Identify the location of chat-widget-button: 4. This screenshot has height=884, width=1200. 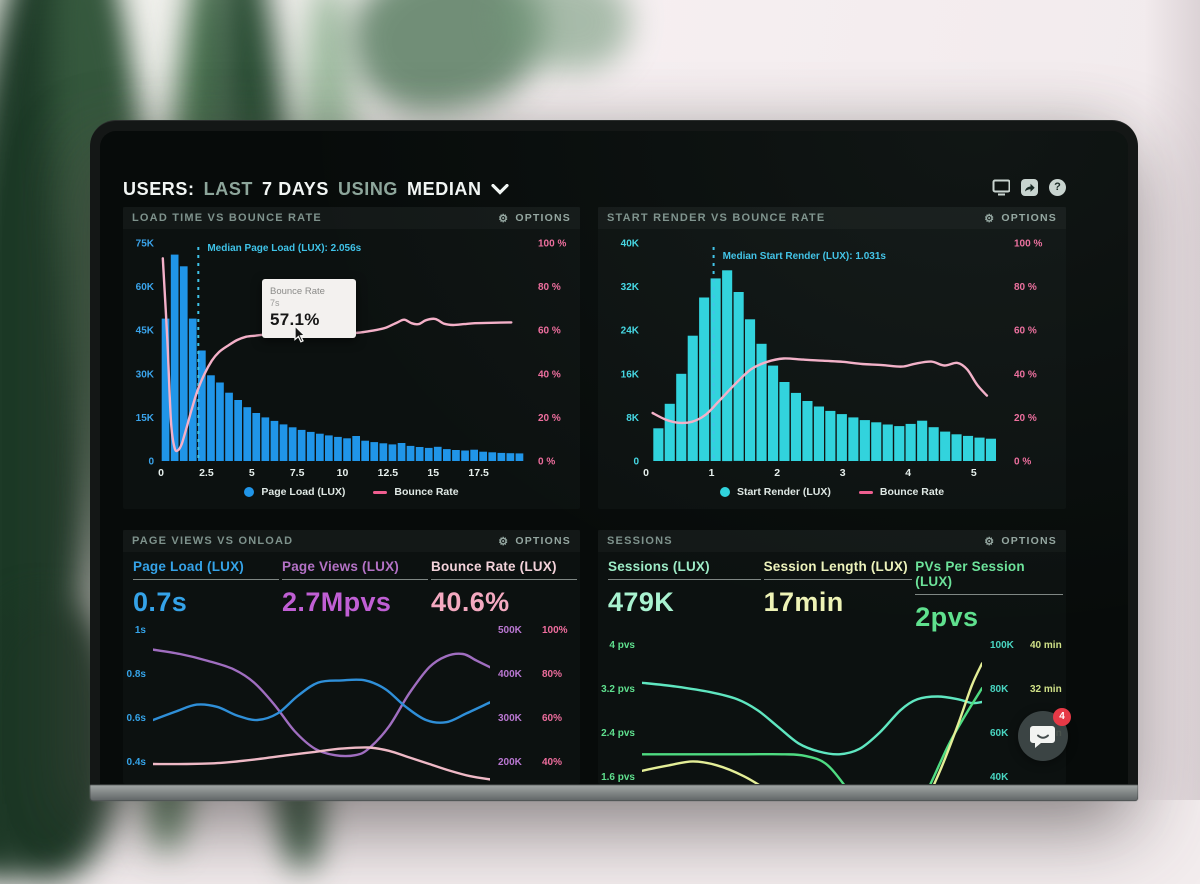
(1044, 734).